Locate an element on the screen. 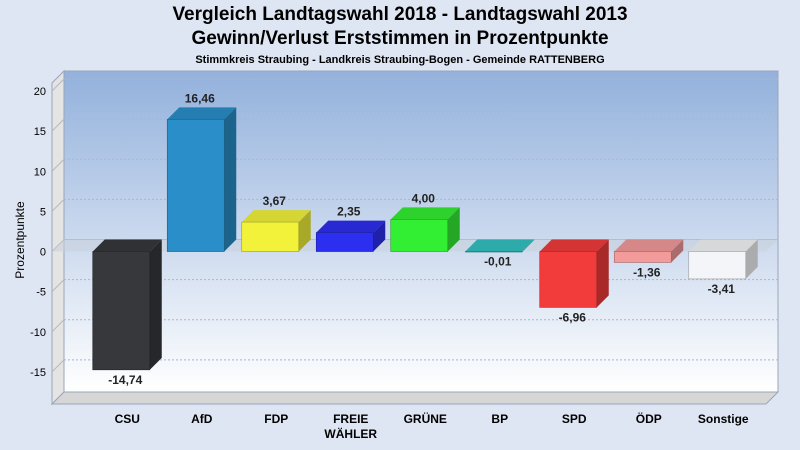 This screenshot has width=800, height=450. x-tick-label: SPD is located at coordinates (574, 419).